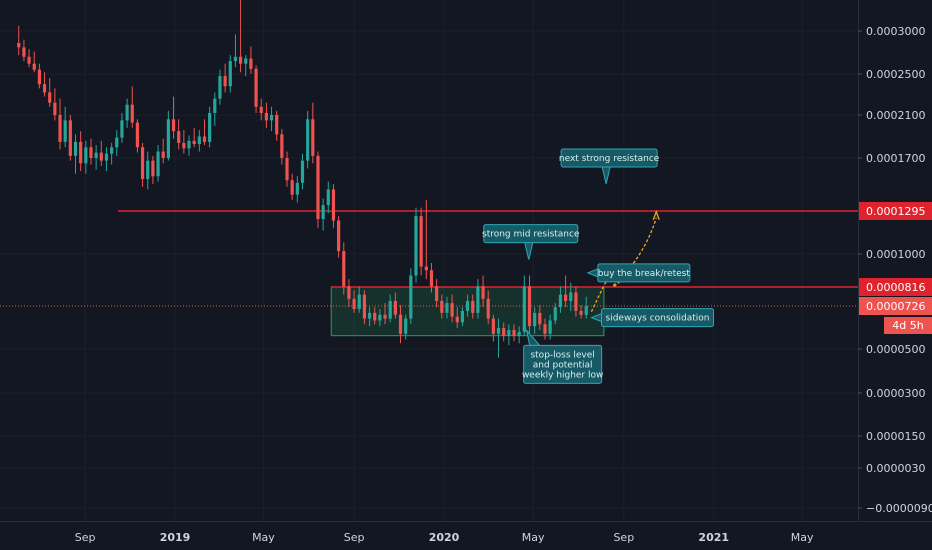 This screenshot has width=932, height=550. I want to click on price-tick-label: 0.0000030, so click(896, 468).